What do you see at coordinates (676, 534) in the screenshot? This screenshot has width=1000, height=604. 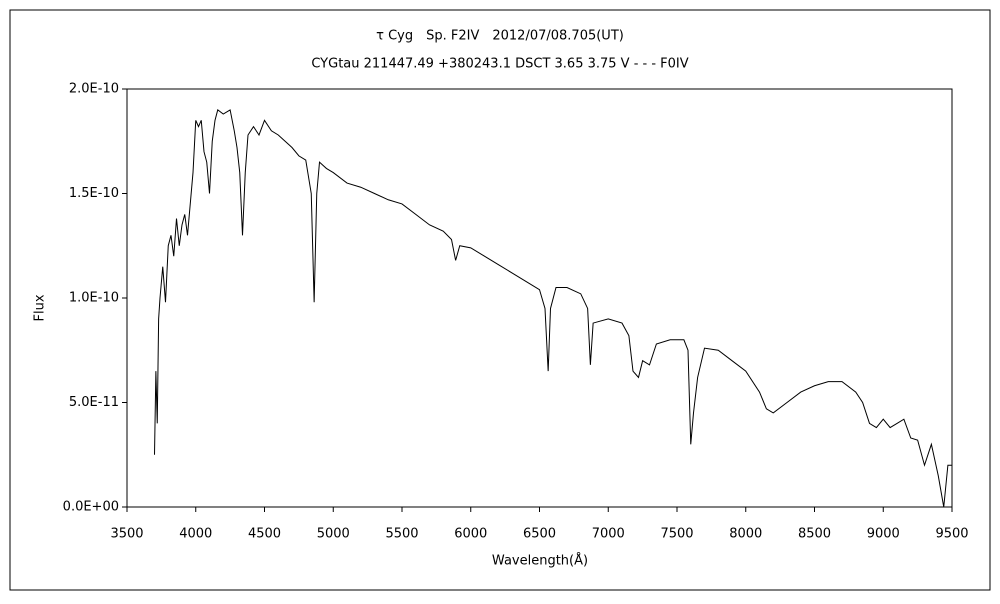 I see `x-tick-label: 7500` at bounding box center [676, 534].